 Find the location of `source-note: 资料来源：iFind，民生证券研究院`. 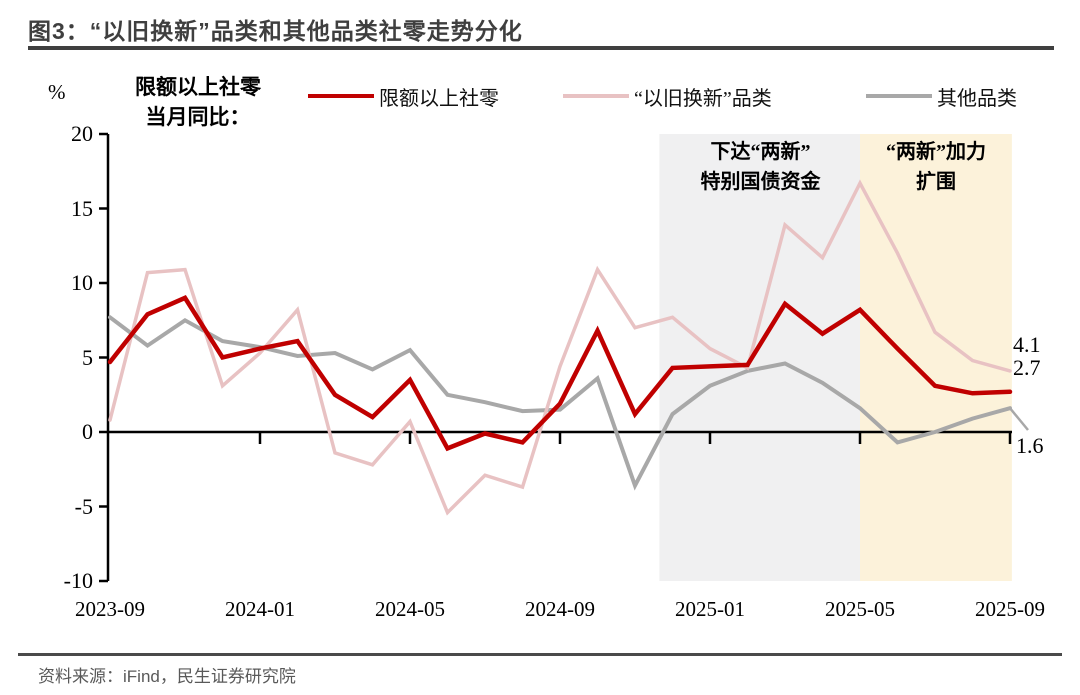

source-note: 资料来源：iFind，民生证券研究院 is located at coordinates (167, 676).